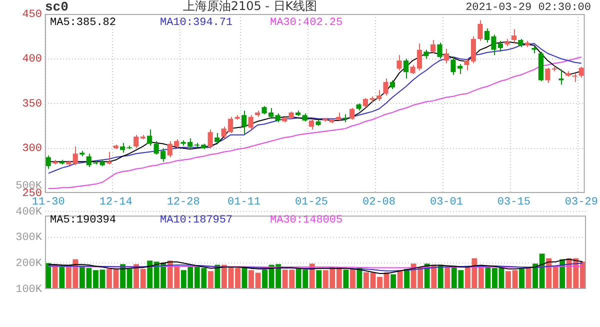  What do you see at coordinates (32, 149) in the screenshot?
I see `y-tick-label: 300` at bounding box center [32, 149].